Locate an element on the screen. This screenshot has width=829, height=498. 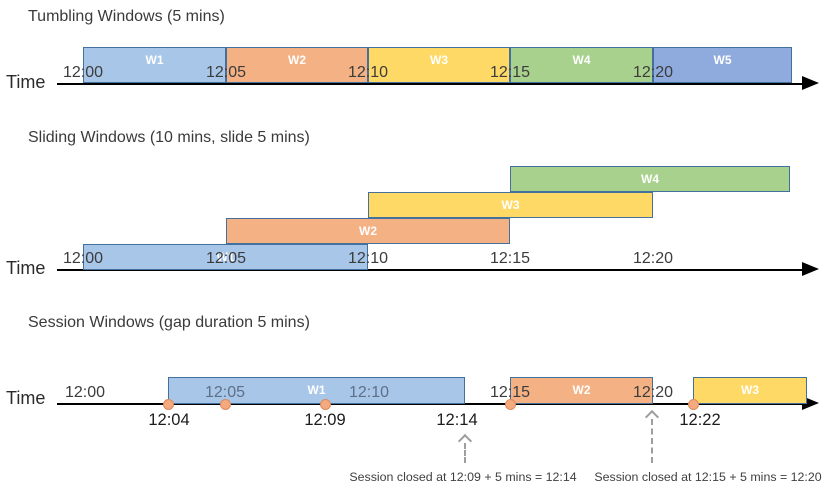
tumbling-tick-label: 12:20 is located at coordinates (653, 72).